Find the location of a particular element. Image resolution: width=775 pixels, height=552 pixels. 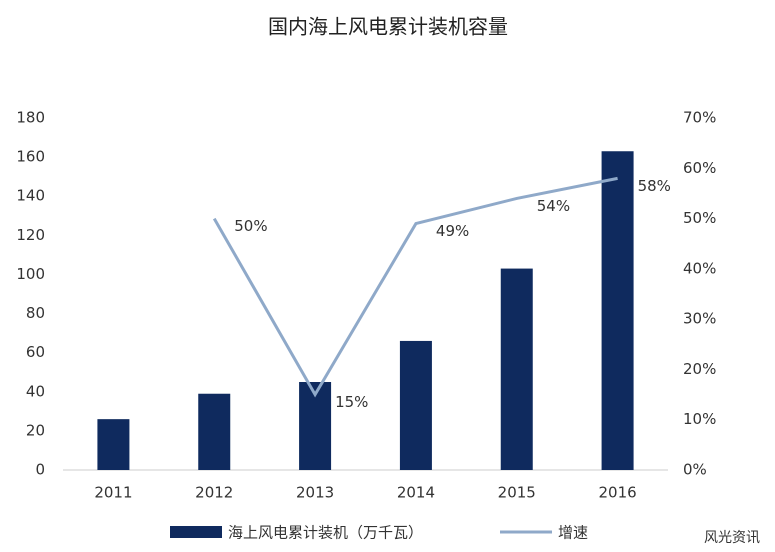

chart-title: 国内海上风电累计装机容量 is located at coordinates (388, 27).